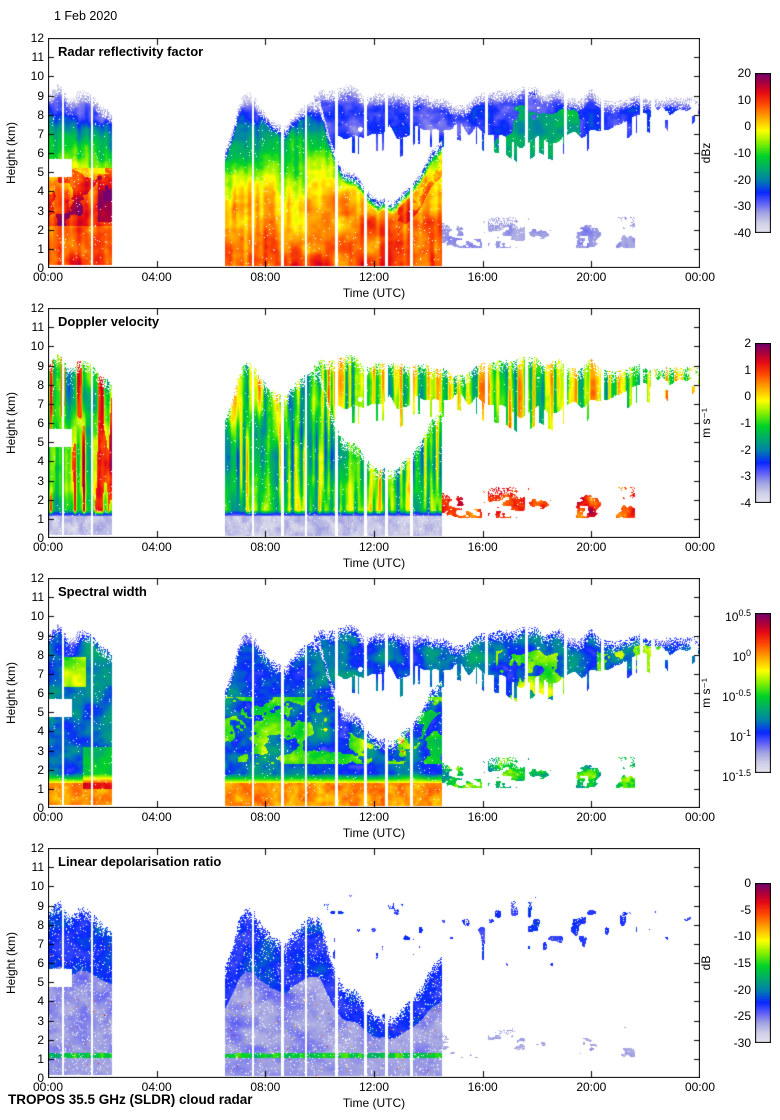 The image size is (780, 1120). What do you see at coordinates (728, 989) in the screenshot?
I see `colorbar-tick-label: -20` at bounding box center [728, 989].